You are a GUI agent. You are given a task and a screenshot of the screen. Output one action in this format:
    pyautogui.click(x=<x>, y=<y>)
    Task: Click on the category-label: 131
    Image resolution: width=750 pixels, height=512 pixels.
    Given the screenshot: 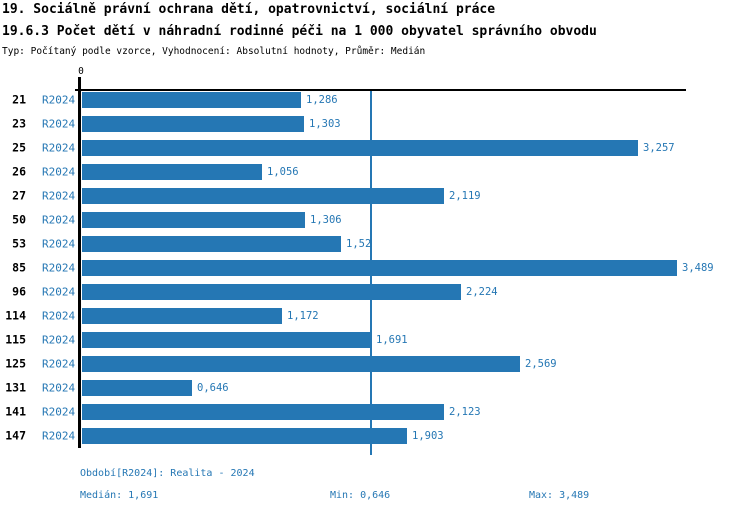 What is the action you would take?
    pyautogui.click(x=15, y=387)
    